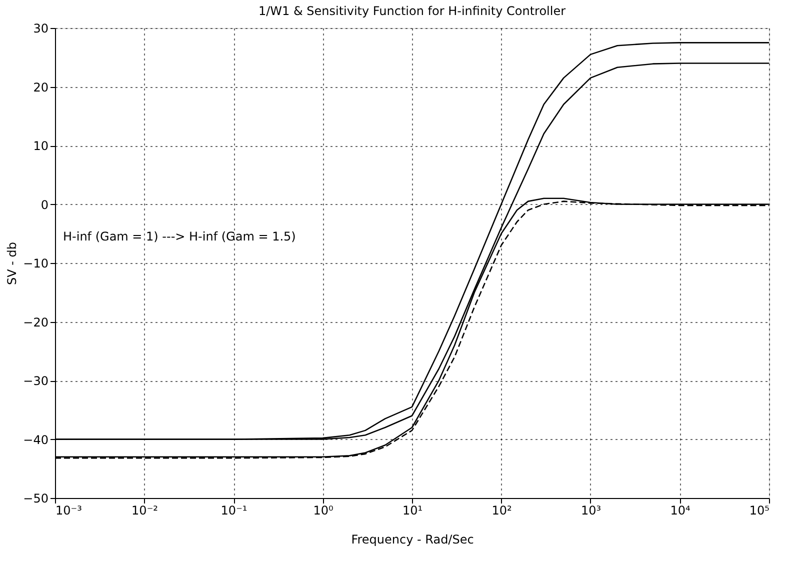 Image resolution: width=809 pixels, height=583 pixels. I want to click on y-tick-label: 20, so click(40, 87).